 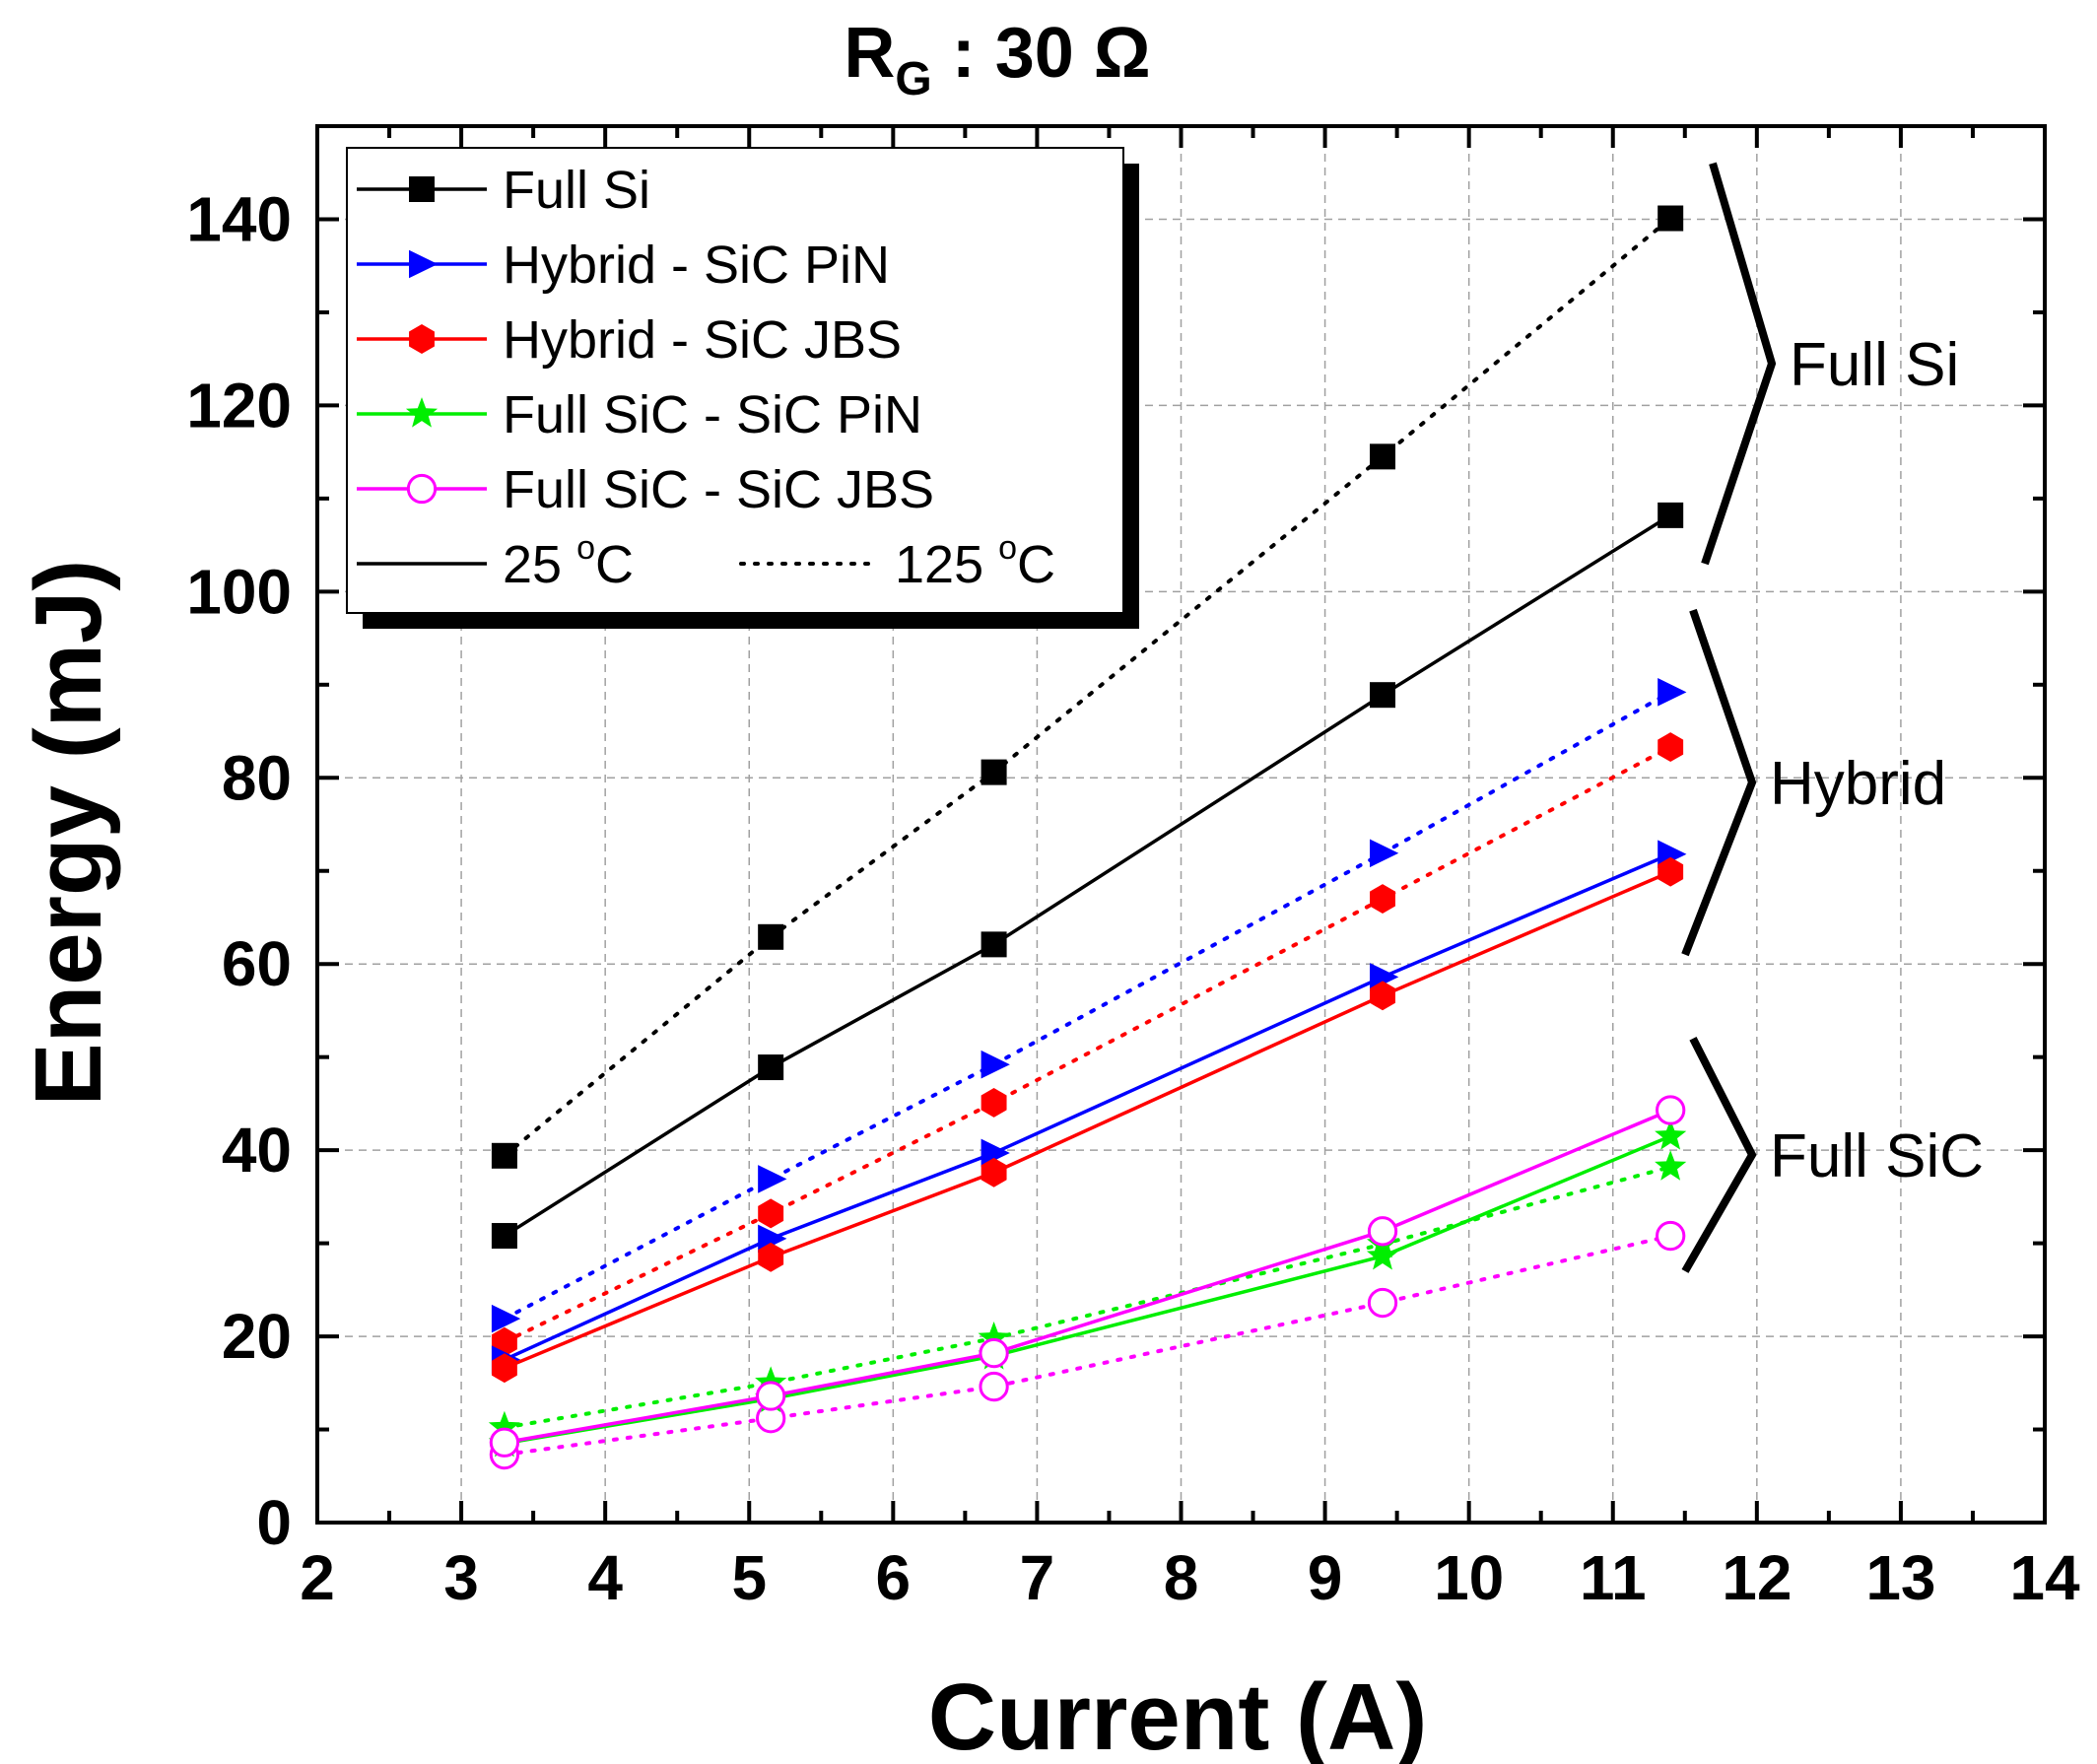 I want to click on y-tick-label: 20, so click(x=257, y=1336).